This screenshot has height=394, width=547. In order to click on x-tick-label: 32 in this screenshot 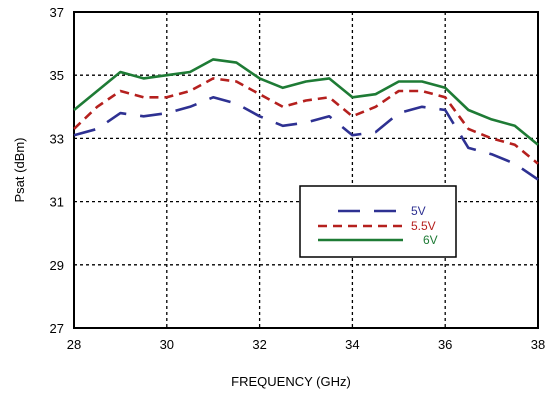, I will do `click(259, 344)`.